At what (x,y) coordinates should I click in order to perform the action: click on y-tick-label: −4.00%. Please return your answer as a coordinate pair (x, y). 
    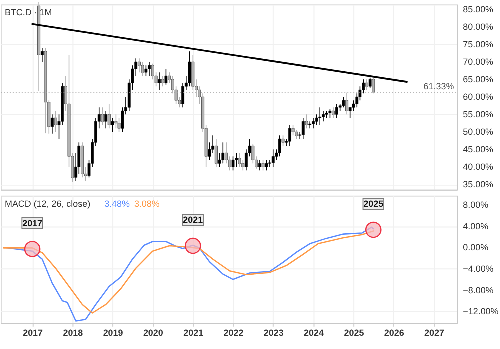
    Looking at the image, I should click on (478, 269).